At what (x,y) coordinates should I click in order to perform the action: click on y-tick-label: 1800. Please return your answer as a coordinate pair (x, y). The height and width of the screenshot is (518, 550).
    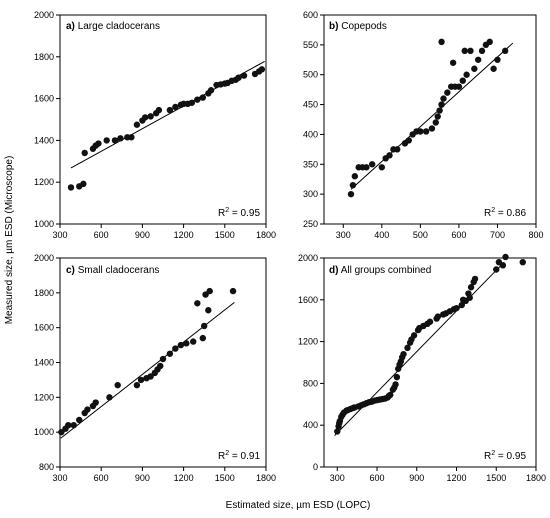
    Looking at the image, I should click on (44, 57).